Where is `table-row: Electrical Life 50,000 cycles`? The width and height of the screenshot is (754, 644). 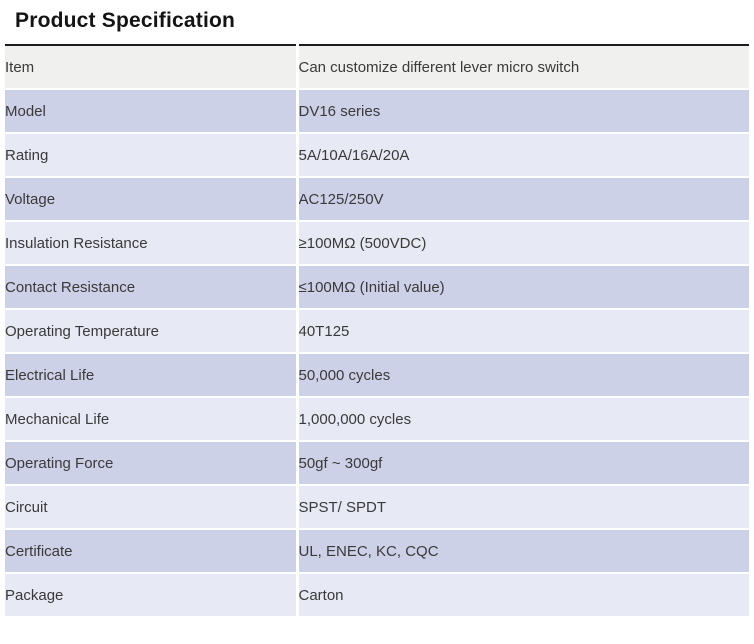 table-row: Electrical Life 50,000 cycles is located at coordinates (377, 375).